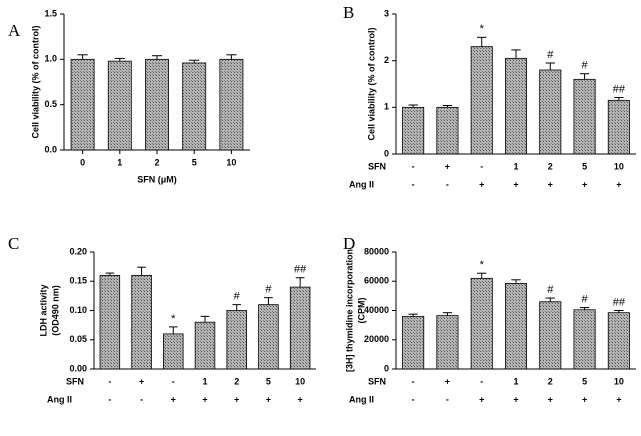 Image resolution: width=641 pixels, height=436 pixels. Describe the element at coordinates (78, 368) in the screenshot. I see `y-tick-label: 0.00` at that location.